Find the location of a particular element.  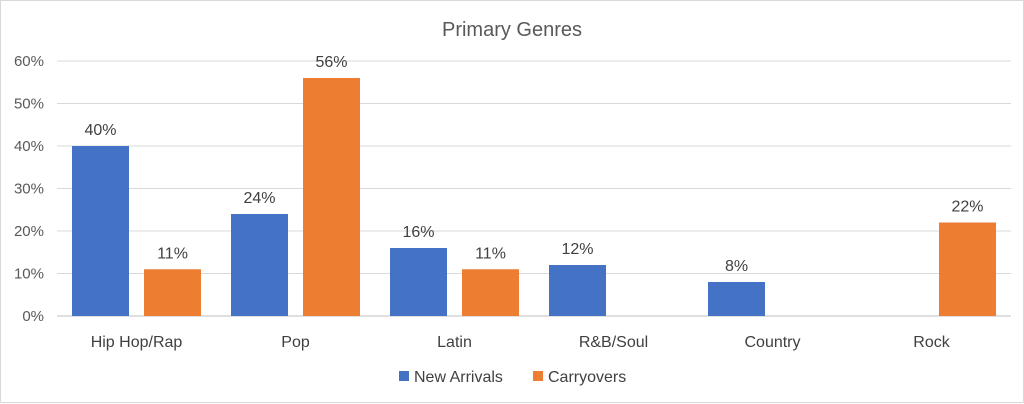

y-tick-label: 60% is located at coordinates (29, 61).